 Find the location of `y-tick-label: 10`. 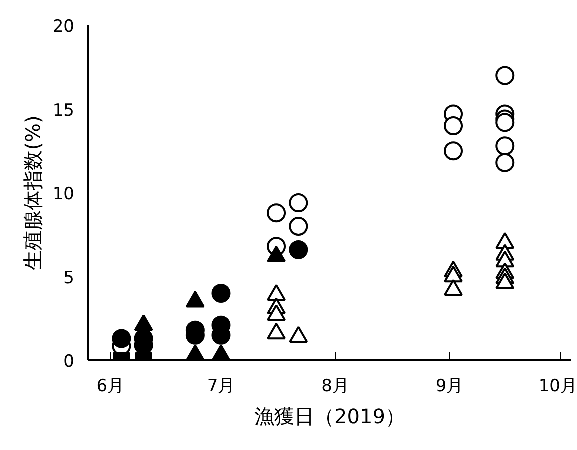

y-tick-label: 10 is located at coordinates (63, 194).